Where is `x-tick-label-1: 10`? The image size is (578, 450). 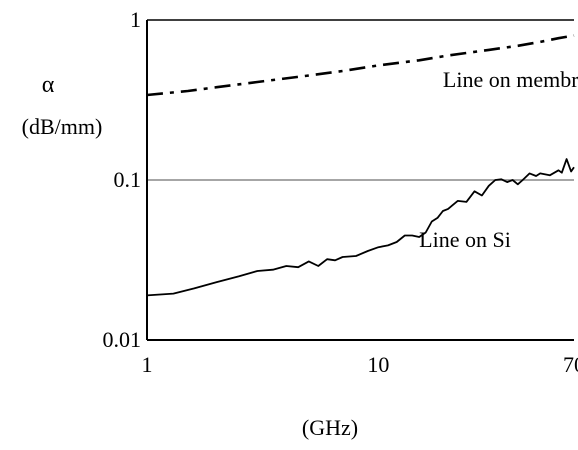
x-tick-label-1: 10 is located at coordinates (378, 364).